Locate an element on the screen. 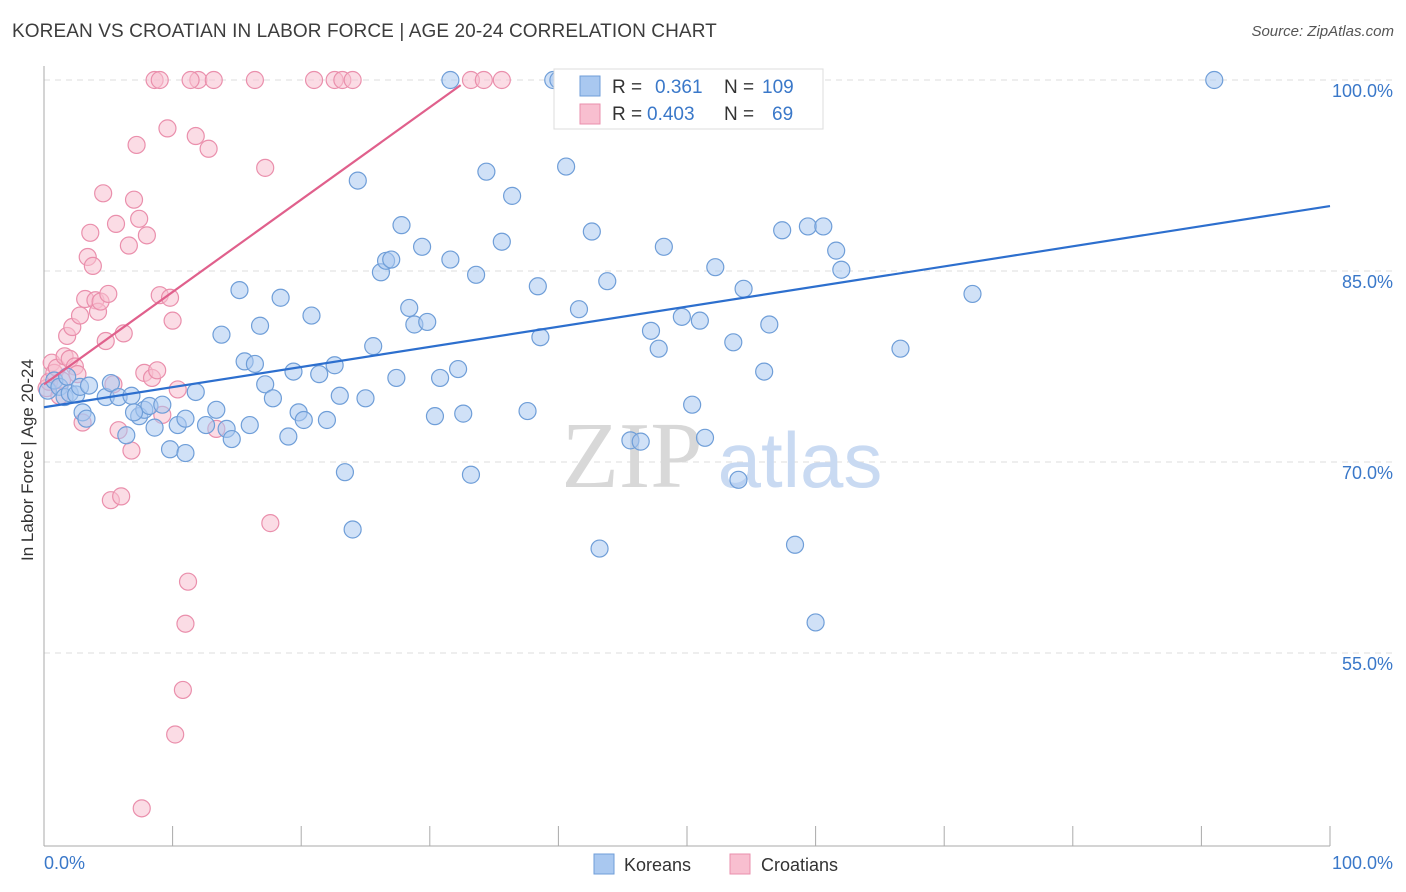  bottom-legend-koreans-swatch is located at coordinates (604, 864).